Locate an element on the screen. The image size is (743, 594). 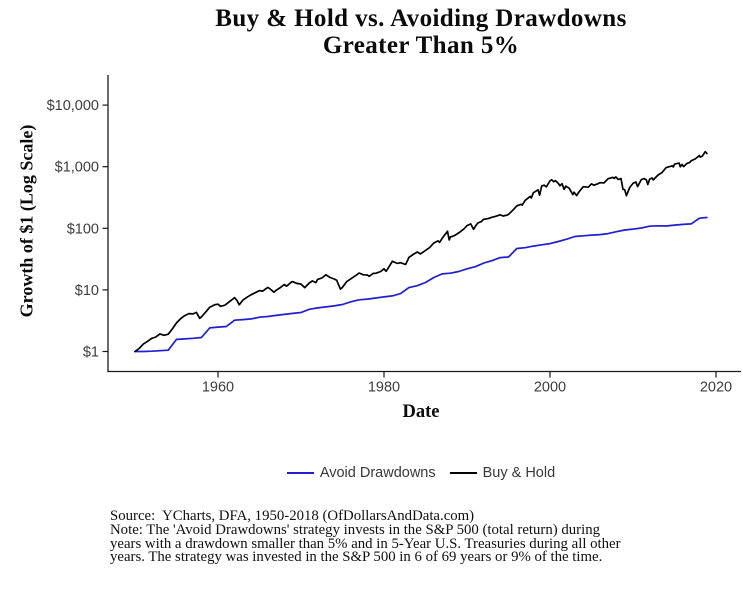
legend-item-buy-hold: Buy & Hold is located at coordinates (502, 473).